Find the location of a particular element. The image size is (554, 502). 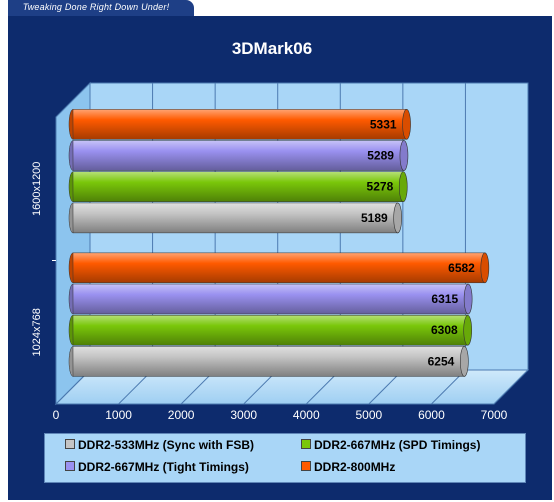

x-tick-label: 0 is located at coordinates (56, 415).